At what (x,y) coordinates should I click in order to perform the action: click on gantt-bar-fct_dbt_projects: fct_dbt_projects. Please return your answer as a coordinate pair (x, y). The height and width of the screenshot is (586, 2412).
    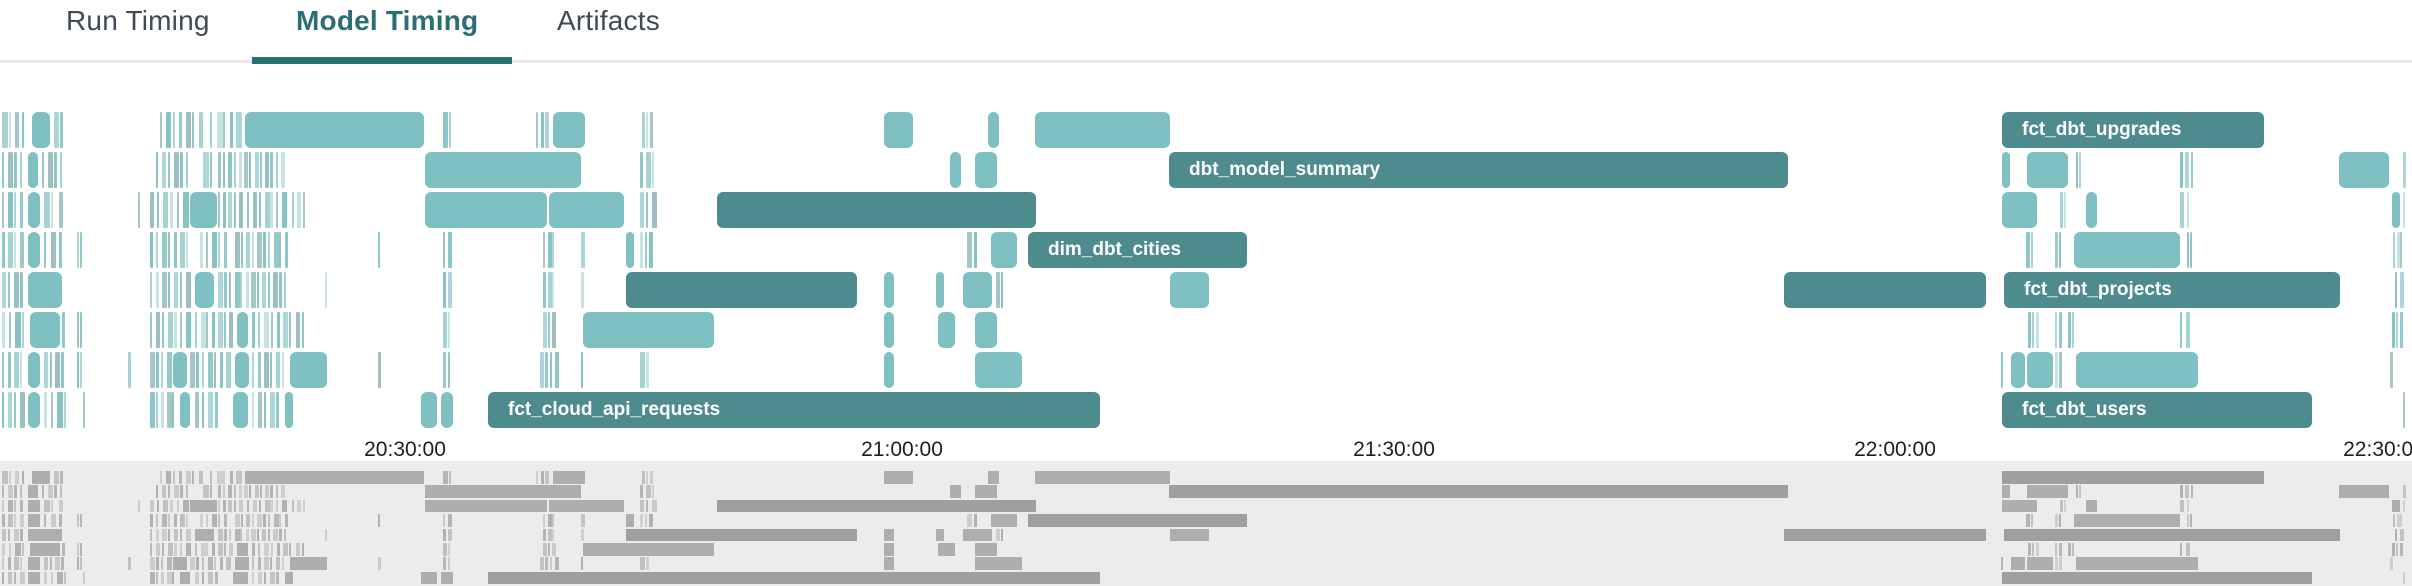
    Looking at the image, I should click on (2172, 290).